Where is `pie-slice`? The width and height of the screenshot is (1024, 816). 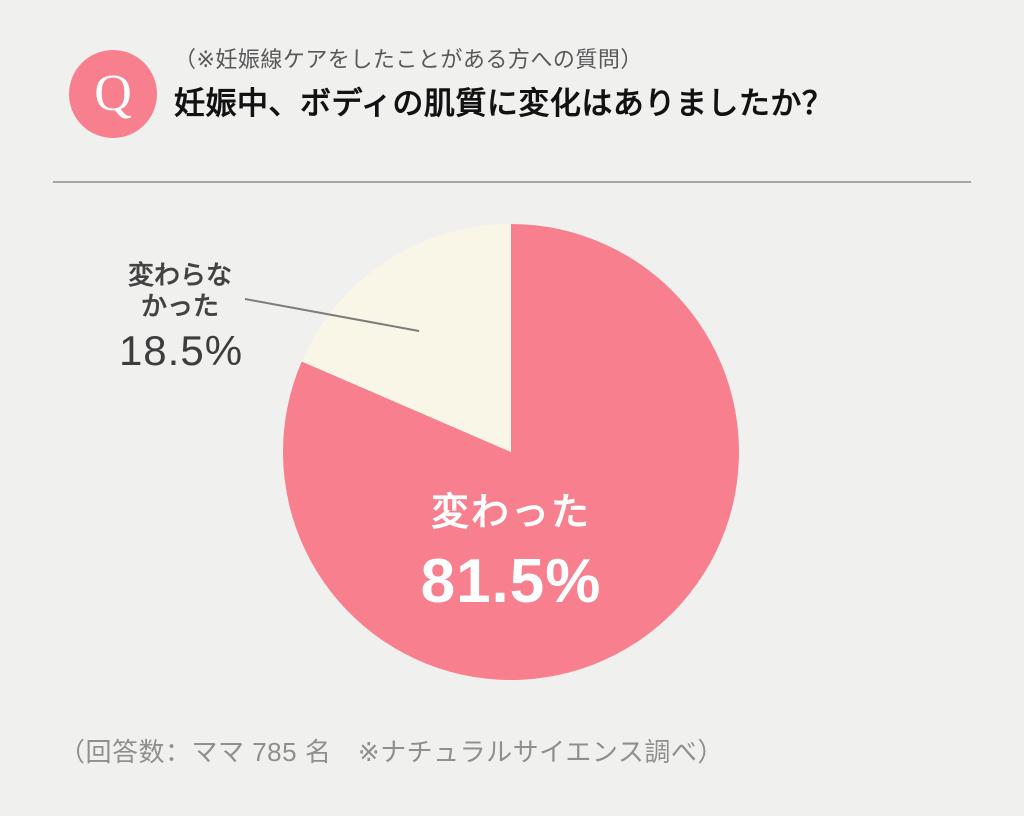 pie-slice is located at coordinates (406, 338).